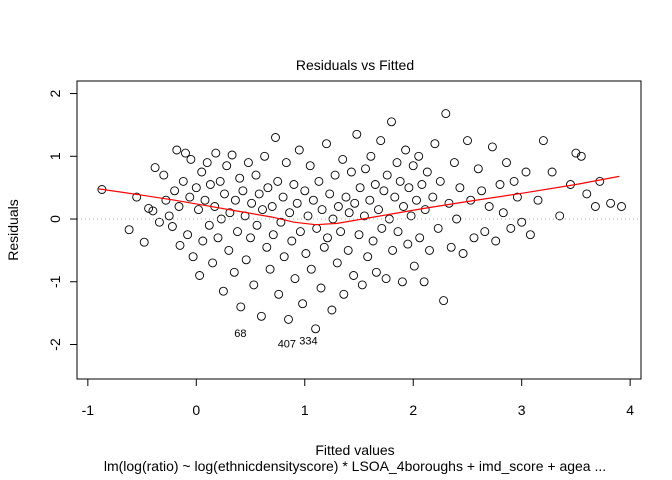  Describe the element at coordinates (55, 281) in the screenshot. I see `y-tick-label: -1` at that location.